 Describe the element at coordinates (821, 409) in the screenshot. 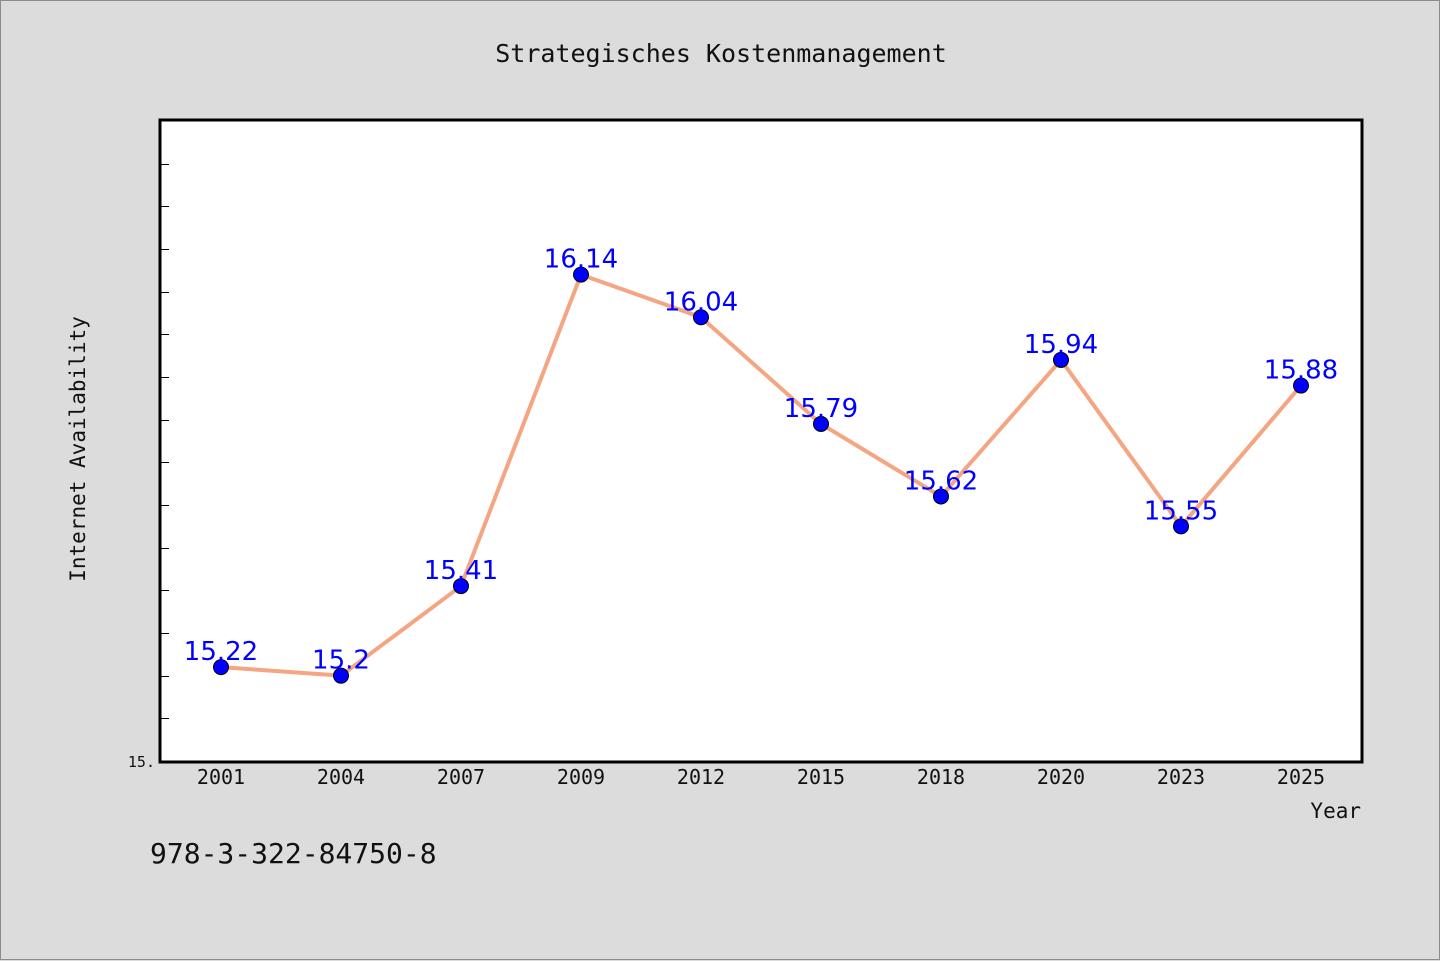

I see `data-label: 15.79` at that location.